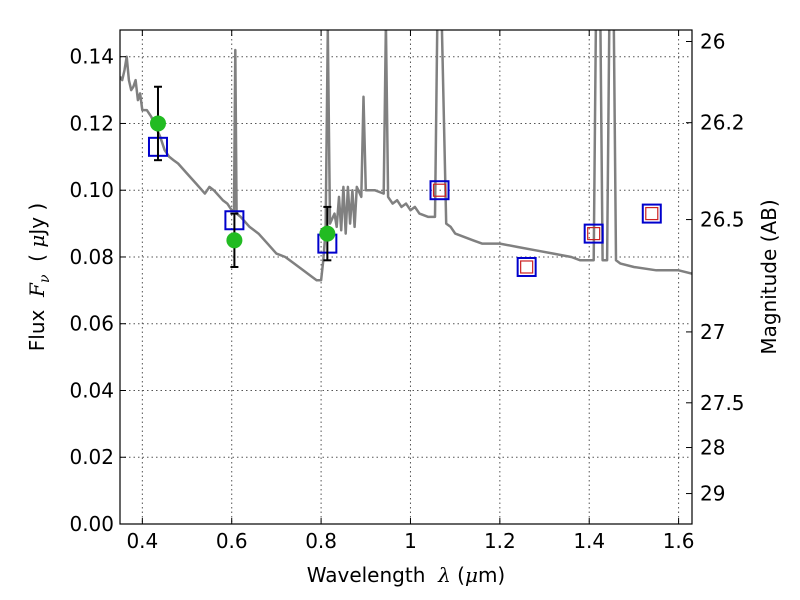 The width and height of the screenshot is (800, 600). What do you see at coordinates (232, 541) in the screenshot?
I see `x-tick-label: 0.6` at bounding box center [232, 541].